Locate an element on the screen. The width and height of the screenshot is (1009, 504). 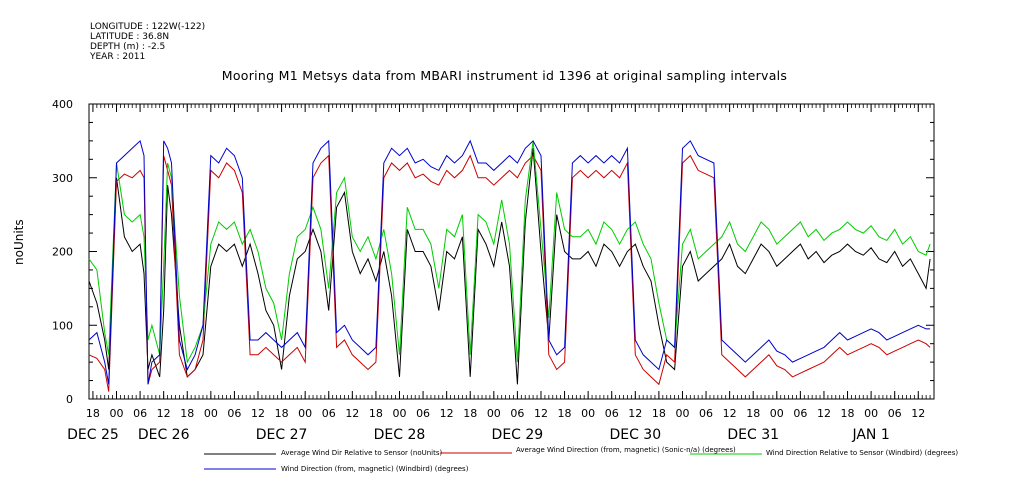
x-day-label: DEC 25 is located at coordinates (93, 435).